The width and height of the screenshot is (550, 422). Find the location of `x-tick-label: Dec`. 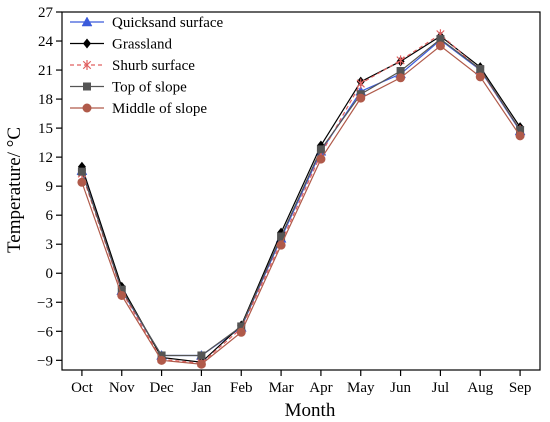

x-tick-label: Dec is located at coordinates (162, 388).